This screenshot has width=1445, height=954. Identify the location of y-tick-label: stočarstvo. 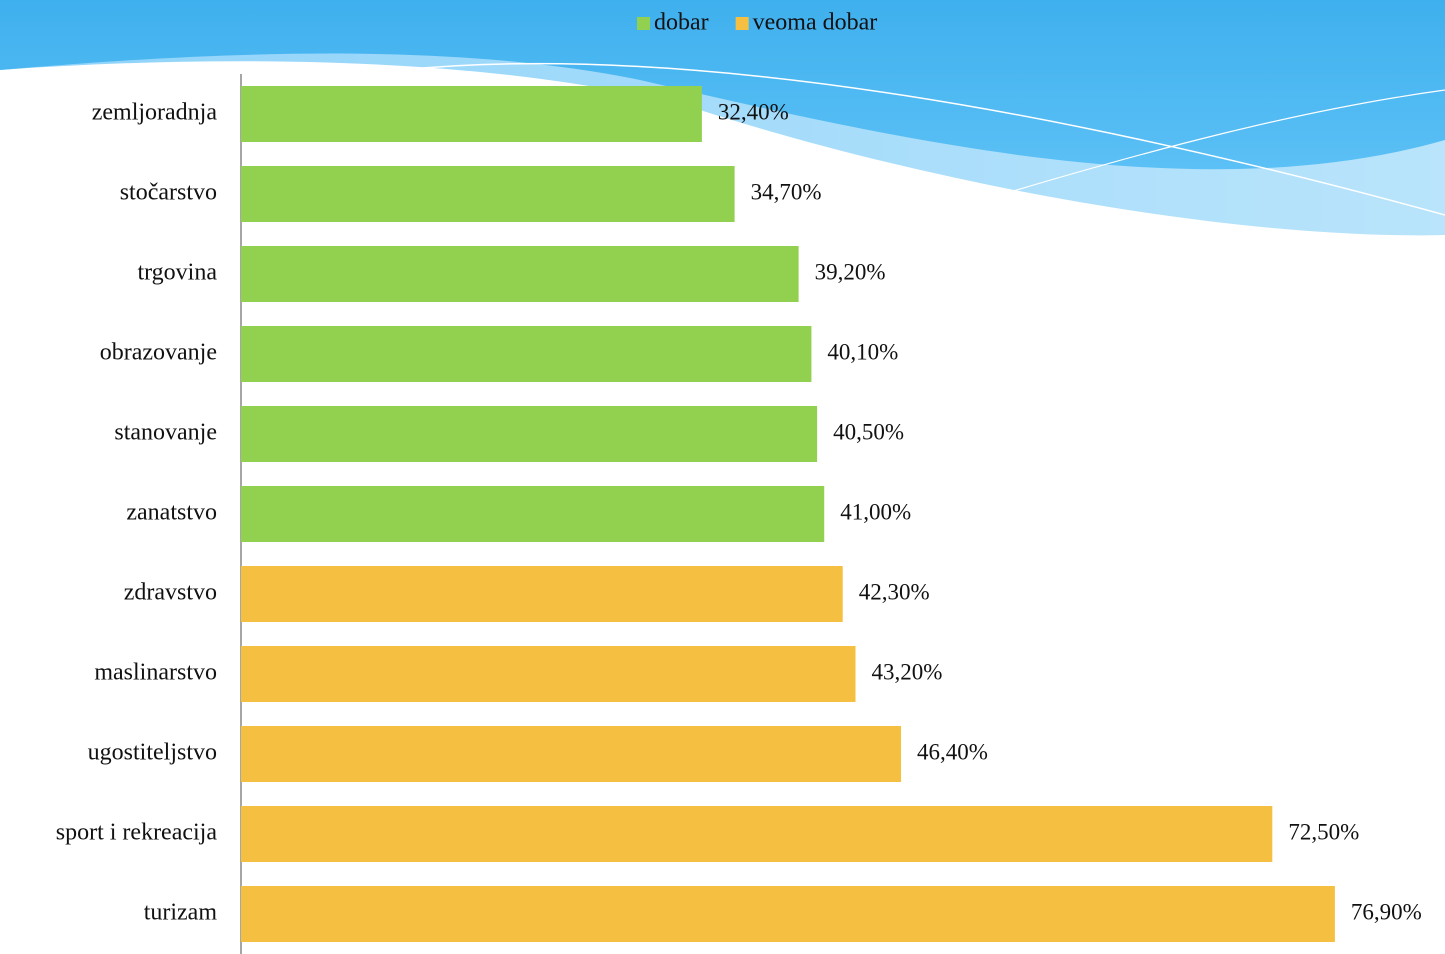
(168, 193).